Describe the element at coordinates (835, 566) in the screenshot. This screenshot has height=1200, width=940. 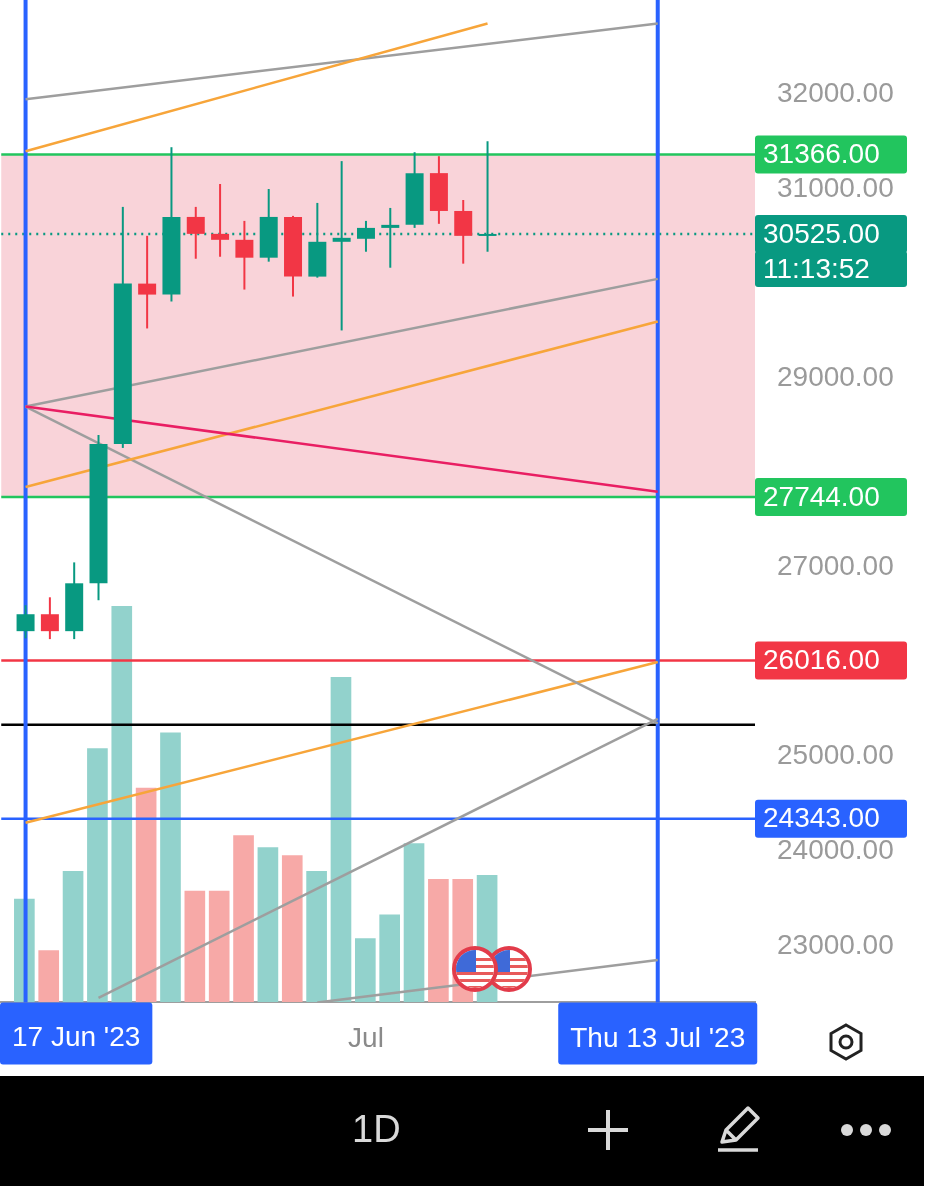
I see `y-tick-label: 27000.00` at that location.